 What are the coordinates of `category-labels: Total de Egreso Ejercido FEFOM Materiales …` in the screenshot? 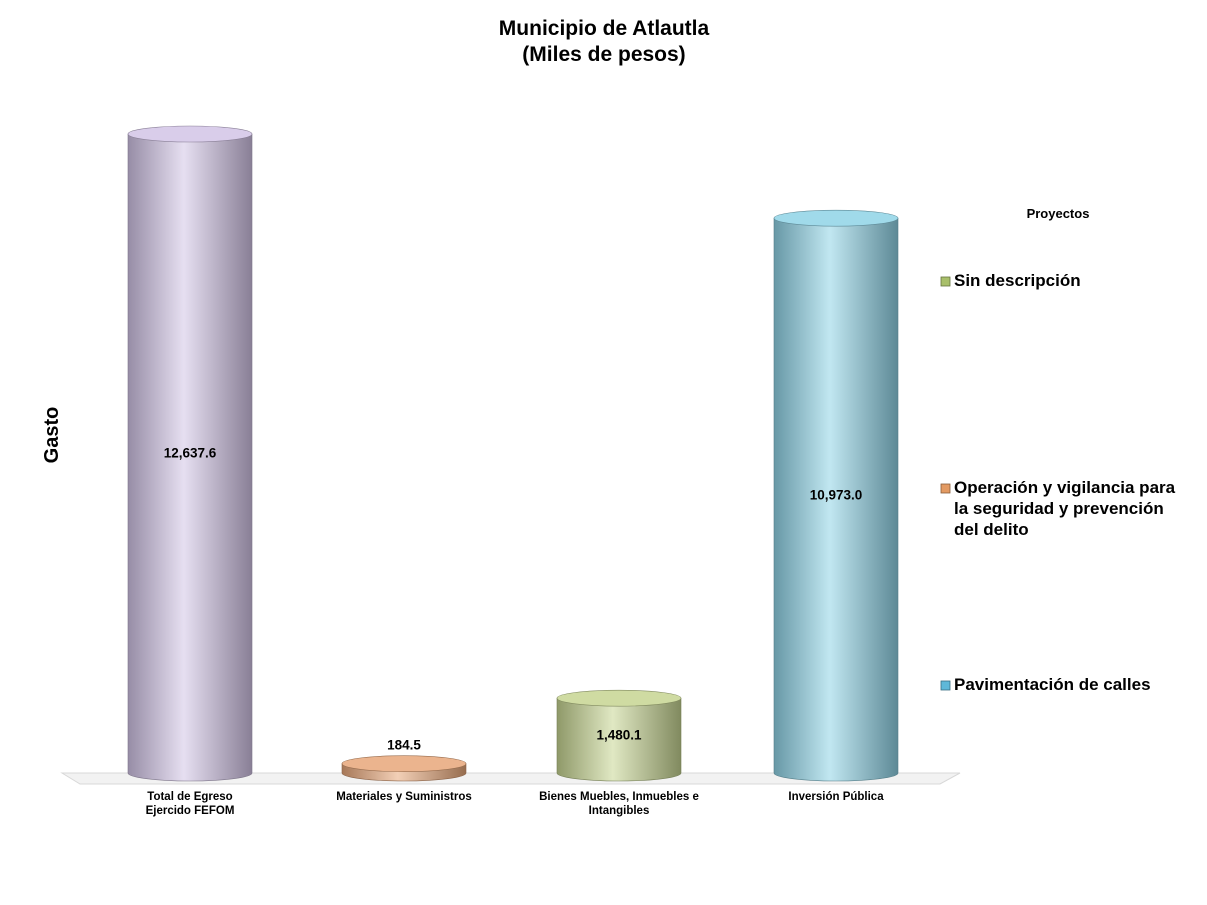 It's located at (515, 804).